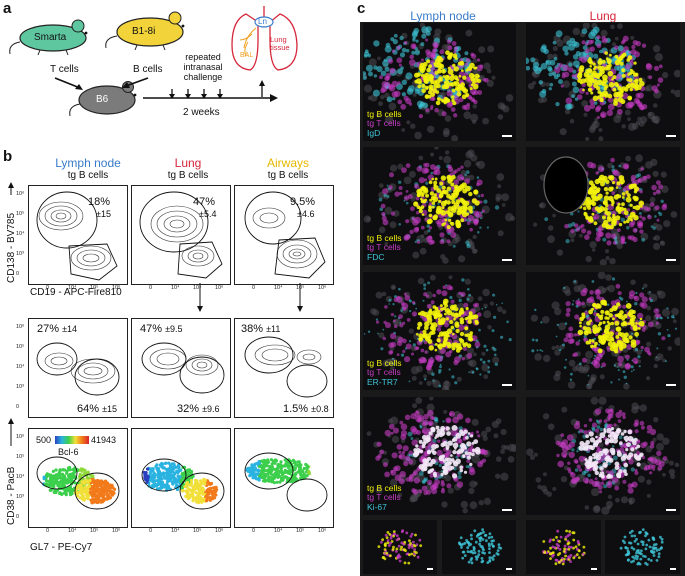  I want to click on x-tick-label: 10⁴, so click(175, 288).